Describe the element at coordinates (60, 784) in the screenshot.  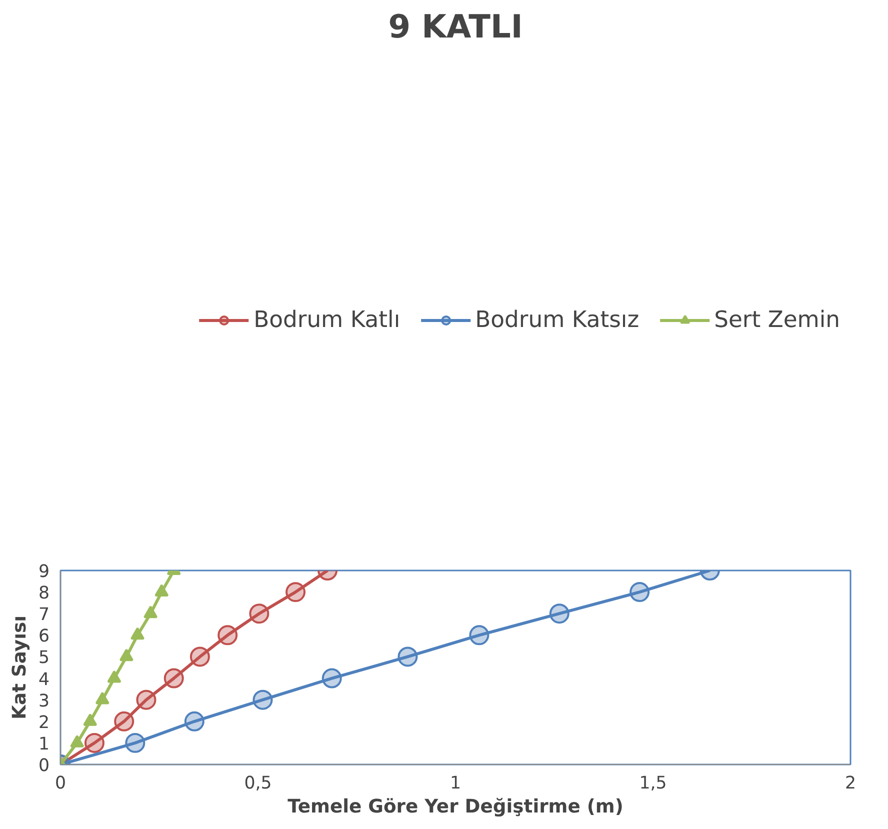
I see `x-tick-label: 0` at that location.